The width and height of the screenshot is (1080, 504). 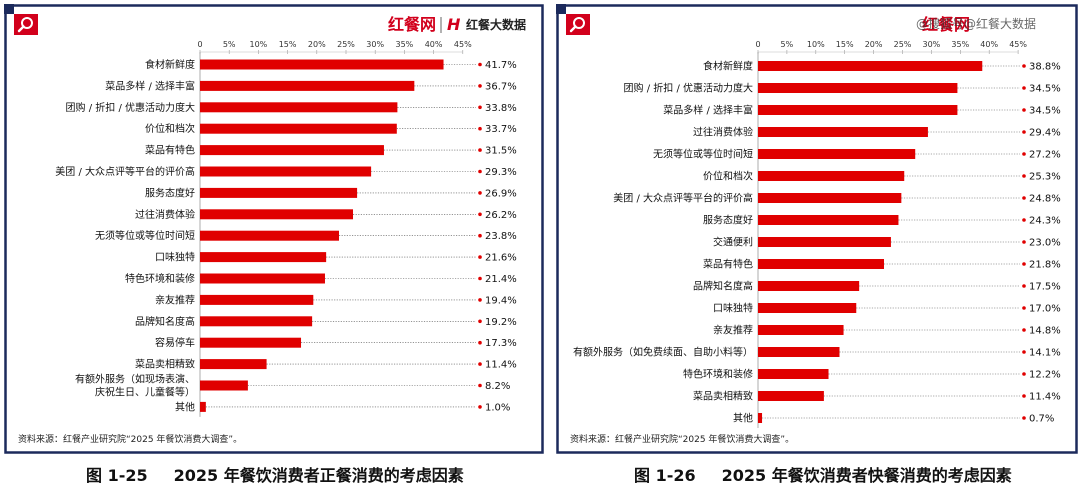 What do you see at coordinates (317, 44) in the screenshot?
I see `x-tick-label: 20%` at bounding box center [317, 44].